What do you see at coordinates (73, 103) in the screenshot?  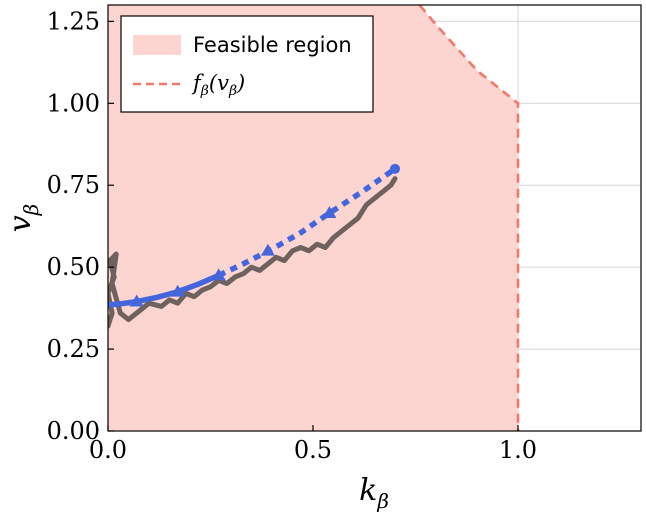 I see `y-tick-label: 1.00` at bounding box center [73, 103].